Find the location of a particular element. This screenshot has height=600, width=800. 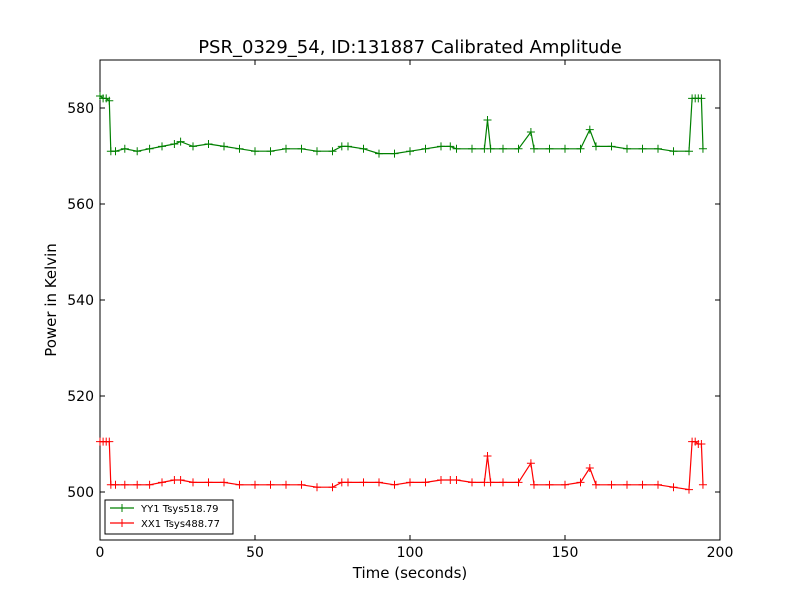

y-tick-label-4: 580 is located at coordinates (80, 109).